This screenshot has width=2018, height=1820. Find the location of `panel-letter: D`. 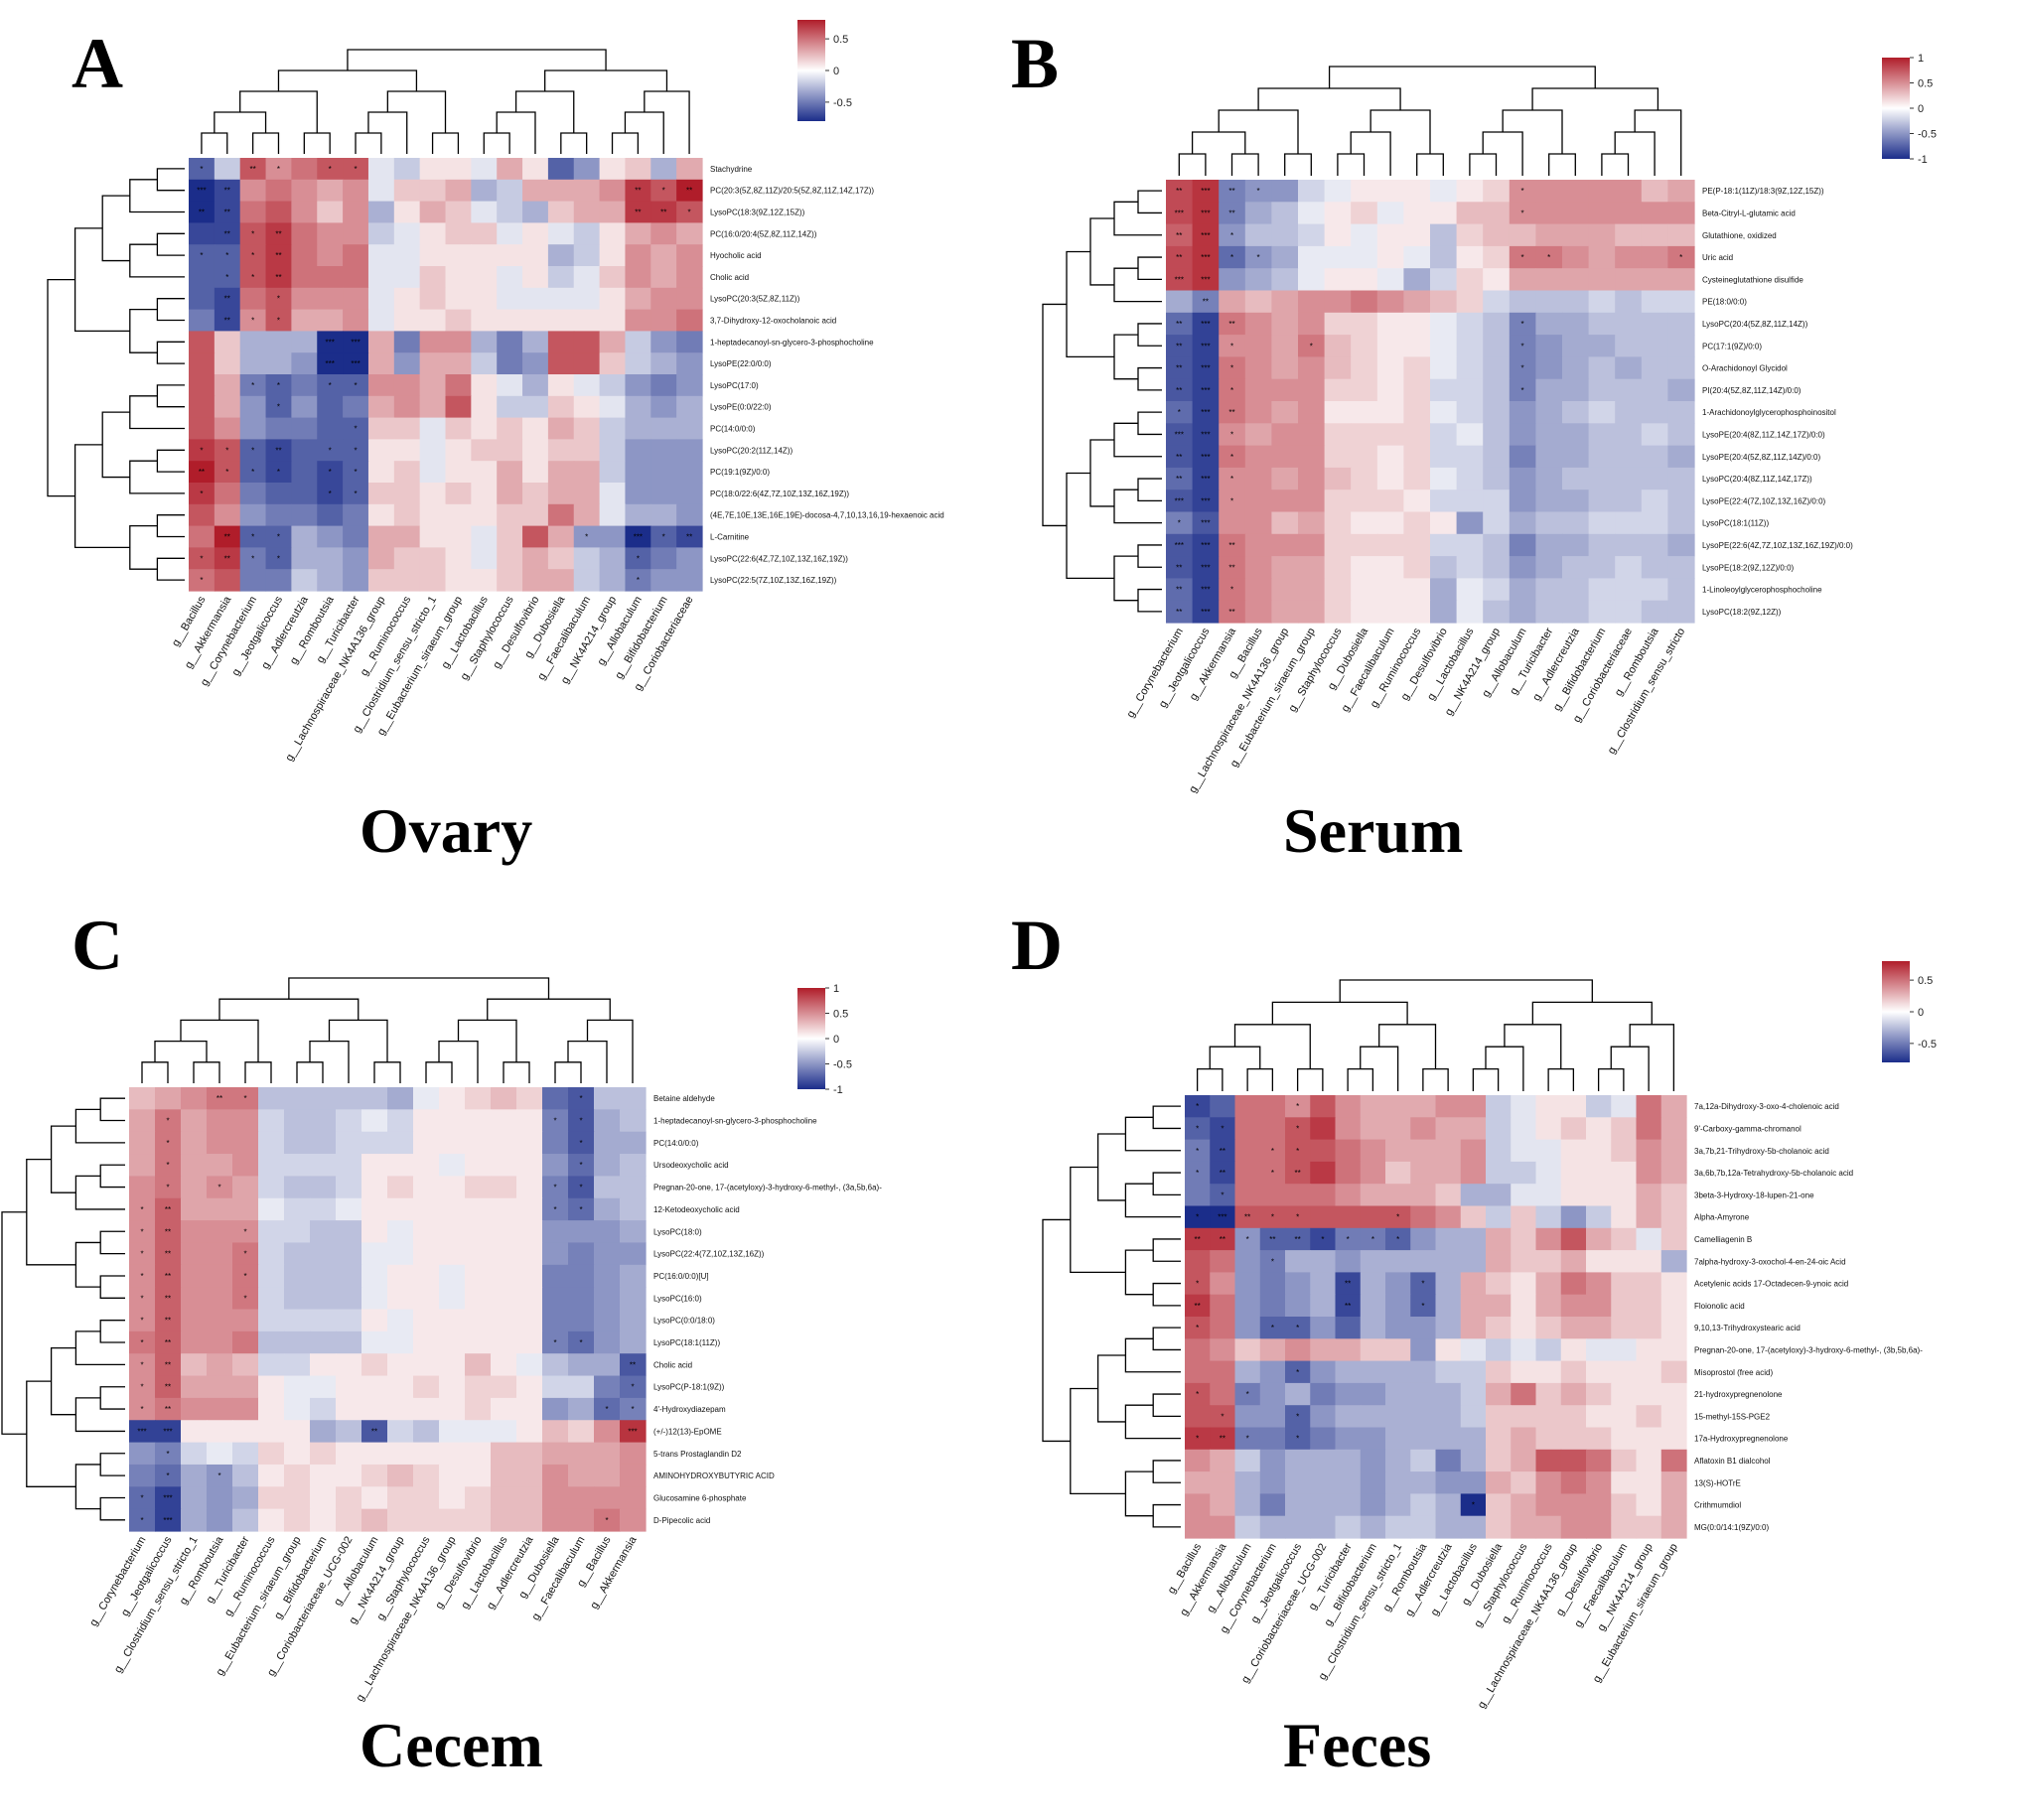

panel-letter: D is located at coordinates (1037, 945).